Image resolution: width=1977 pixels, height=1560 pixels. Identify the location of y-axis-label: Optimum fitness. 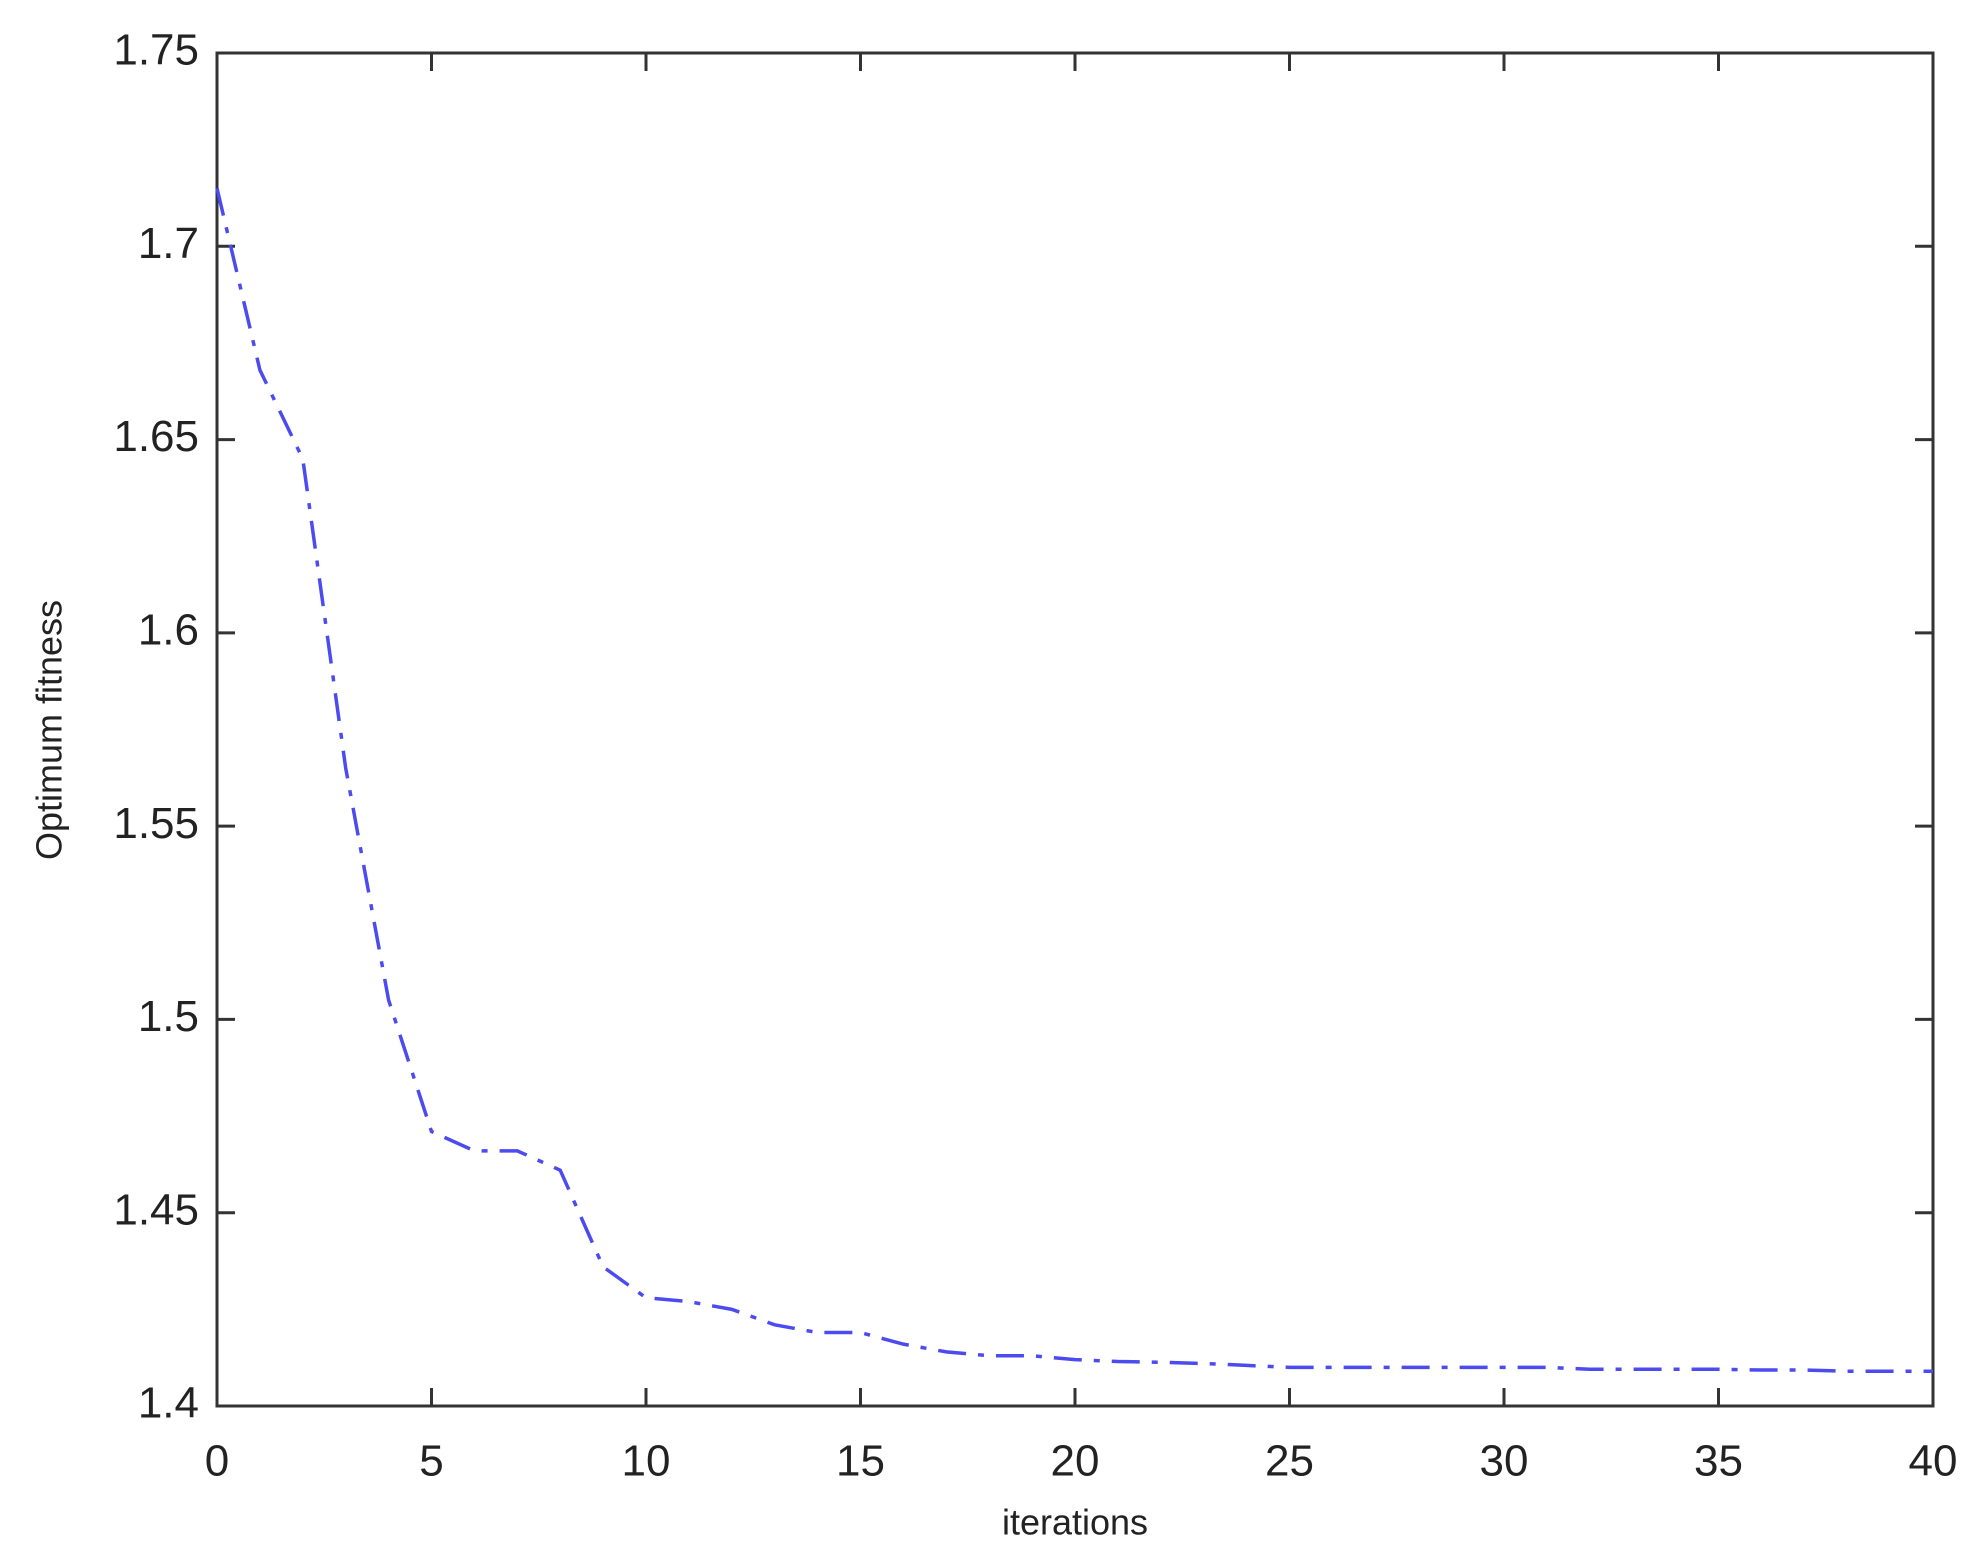
(49, 730).